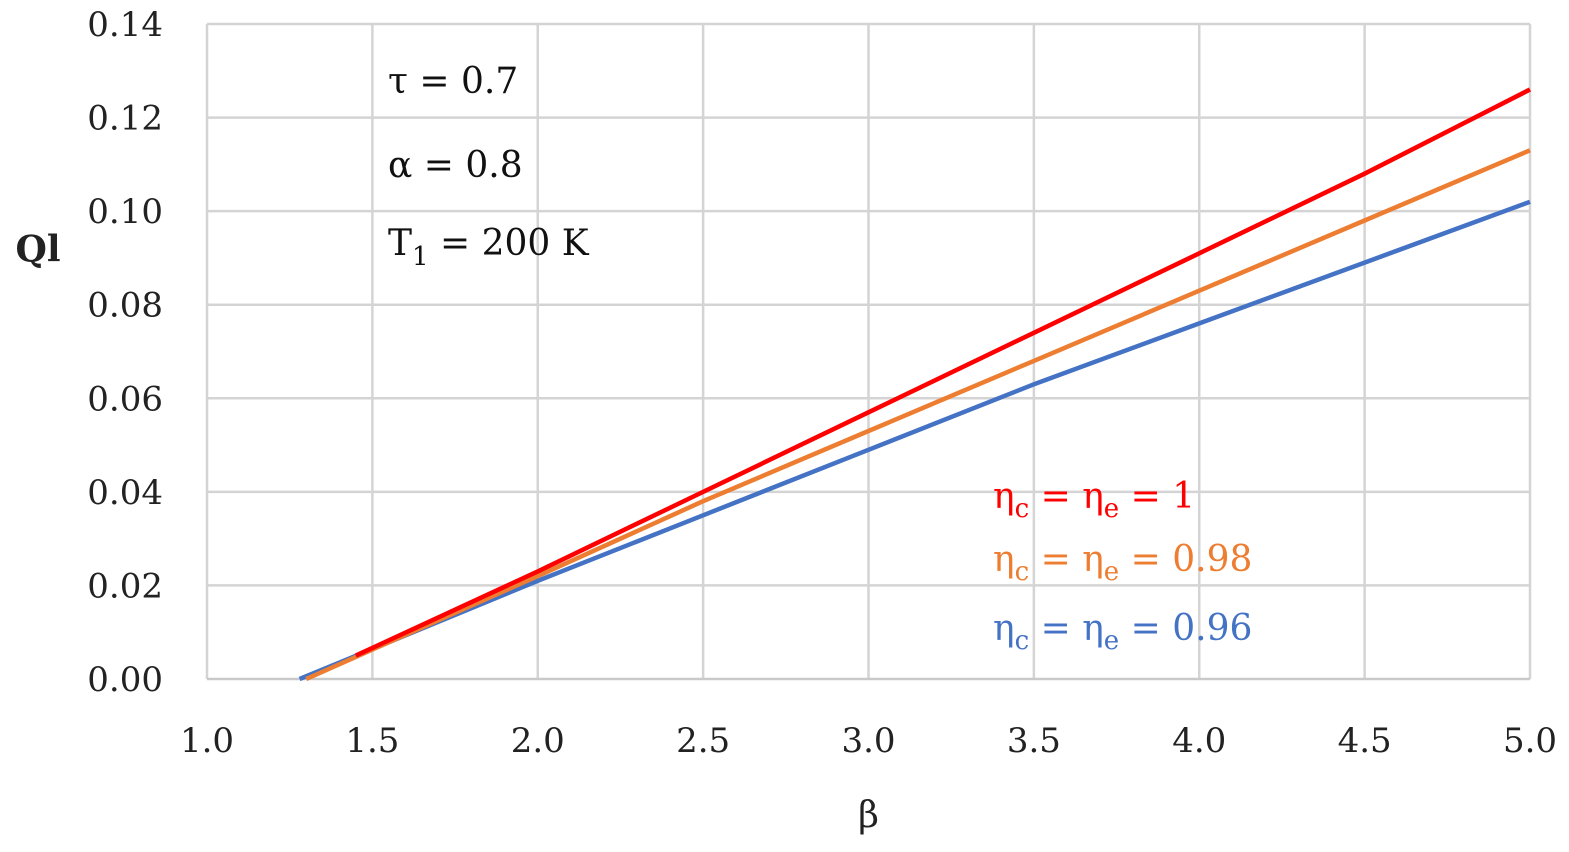 The height and width of the screenshot is (852, 1569). Describe the element at coordinates (1365, 741) in the screenshot. I see `x-tick-label: 4.5` at that location.